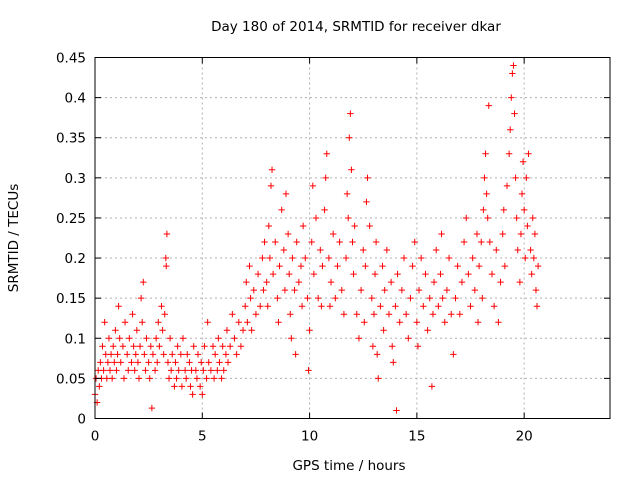  I want to click on y-tick-label: 0.05, so click(71, 379).